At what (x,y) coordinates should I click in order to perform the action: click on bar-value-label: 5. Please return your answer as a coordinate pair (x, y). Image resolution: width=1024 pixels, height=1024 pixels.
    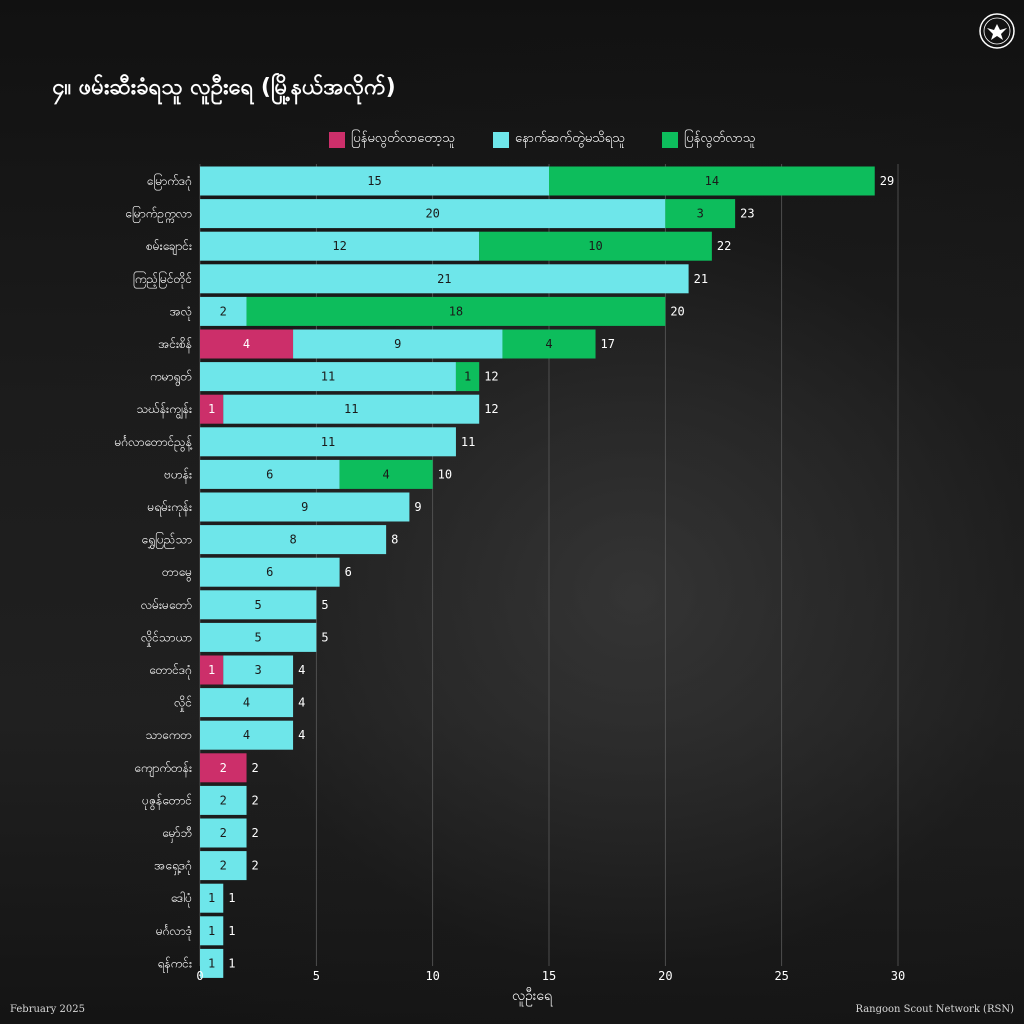
    Looking at the image, I should click on (258, 605).